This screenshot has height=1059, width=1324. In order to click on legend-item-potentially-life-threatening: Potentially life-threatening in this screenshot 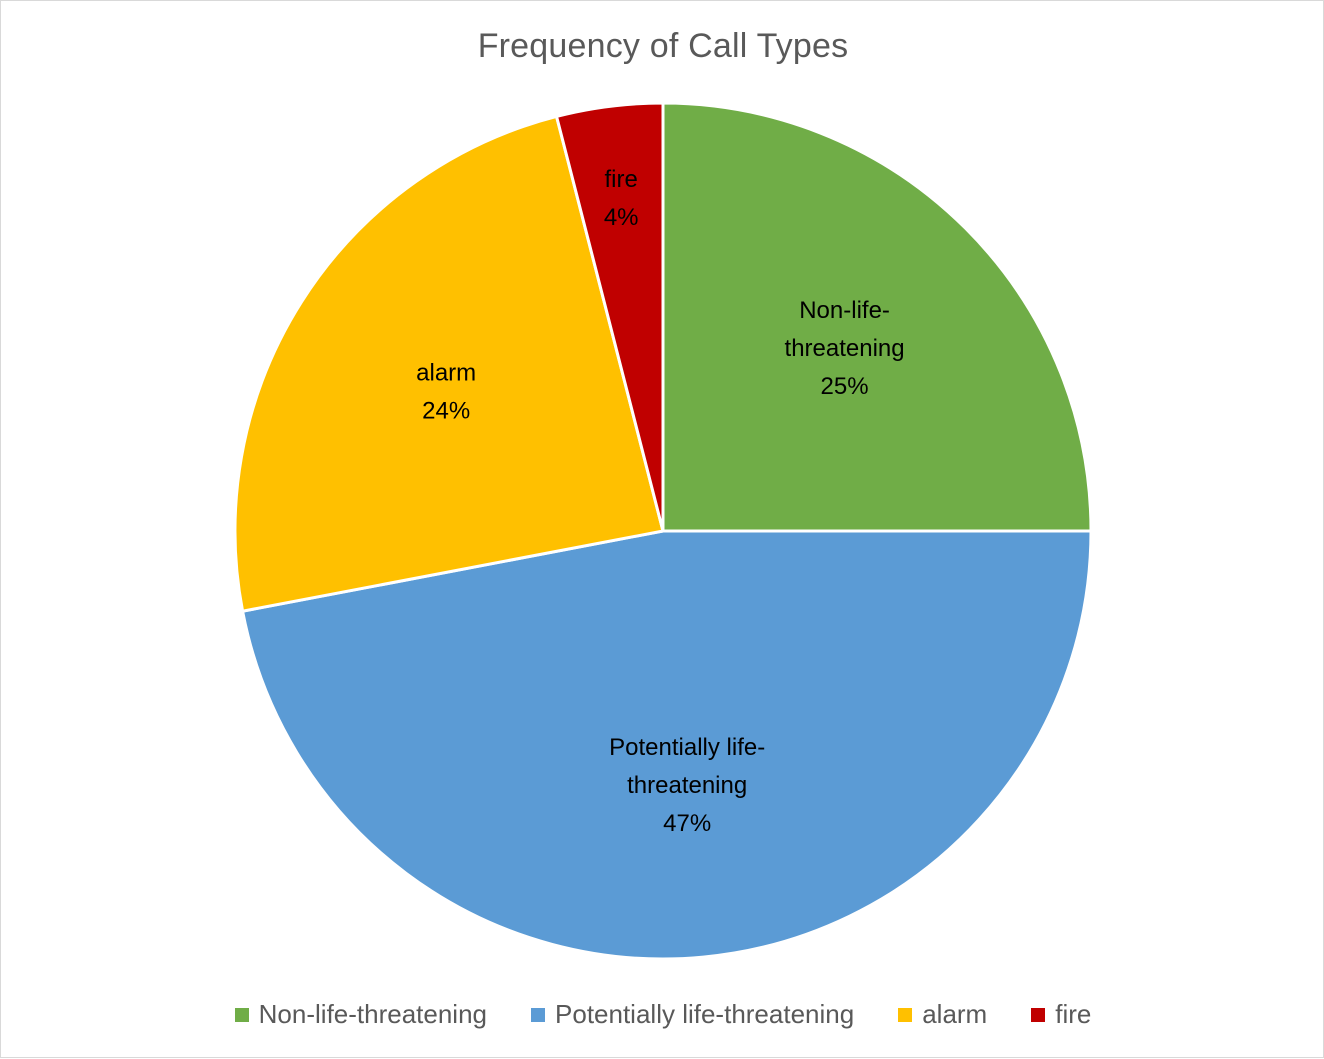, I will do `click(692, 1014)`.